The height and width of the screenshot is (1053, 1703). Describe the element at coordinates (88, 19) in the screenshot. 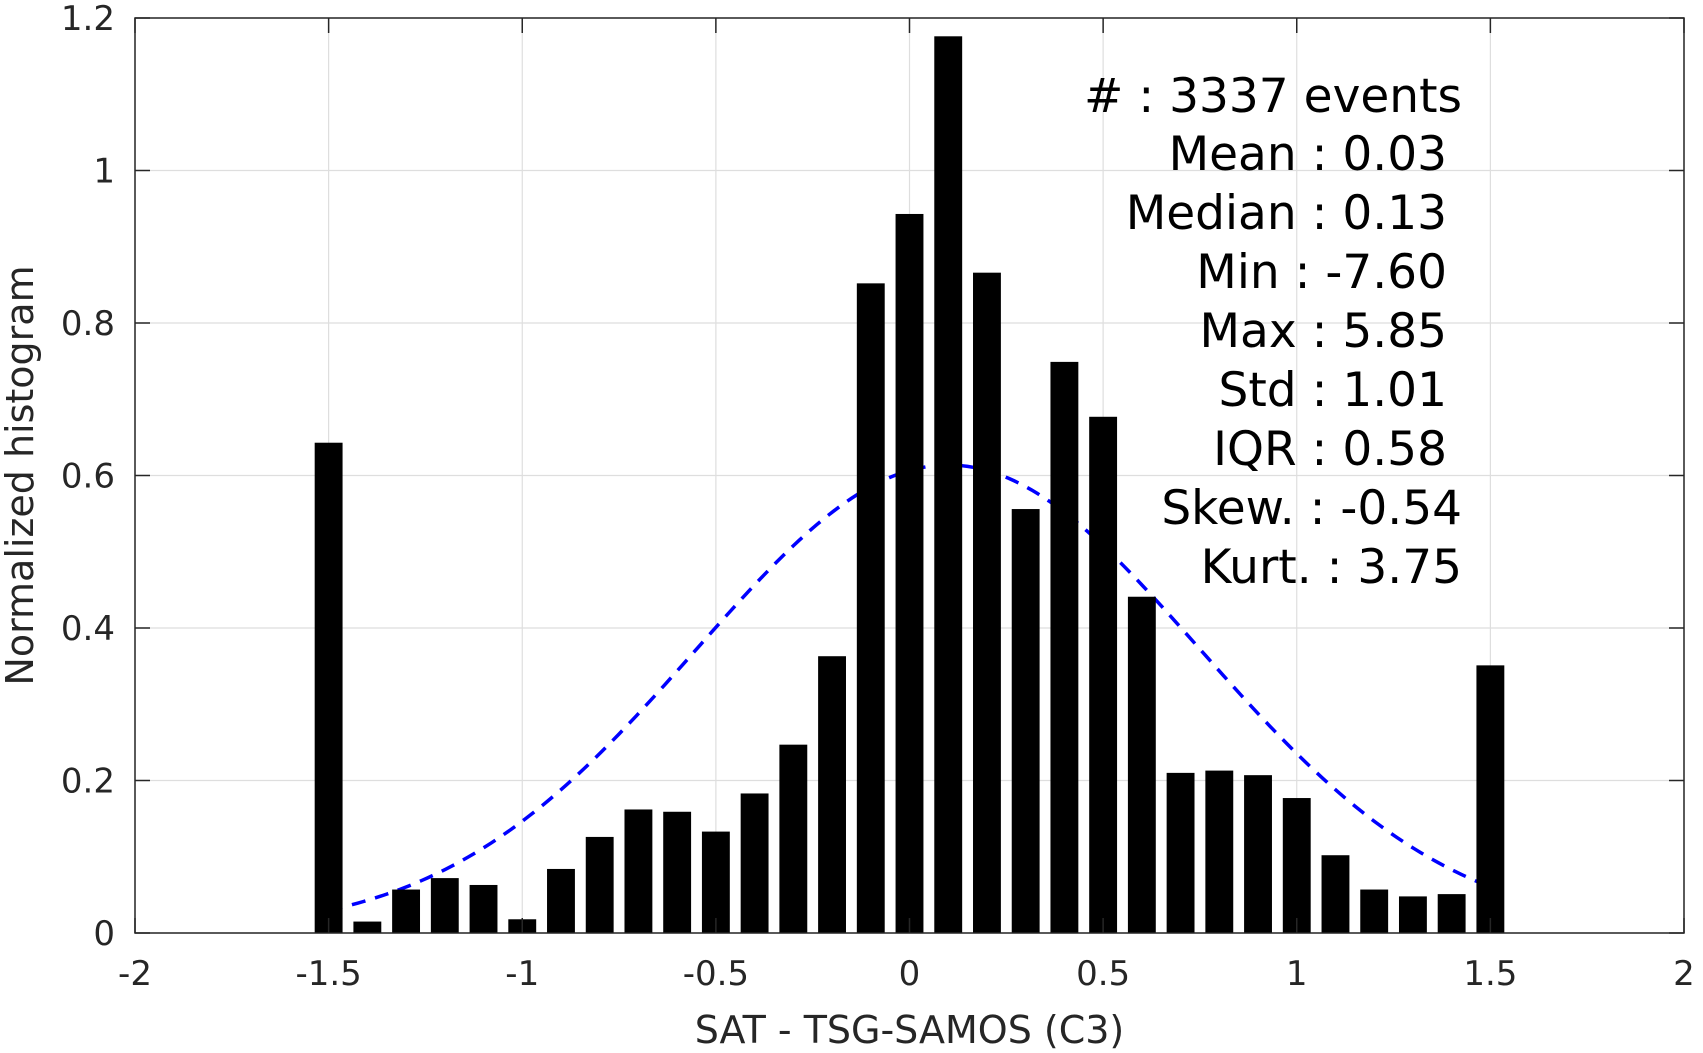

I see `y-tick-label: 1.2` at that location.